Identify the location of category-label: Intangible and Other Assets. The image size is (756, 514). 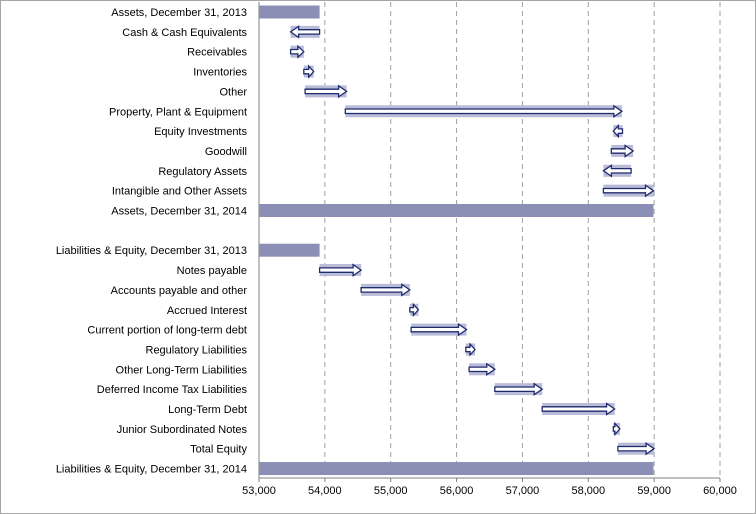
(180, 192).